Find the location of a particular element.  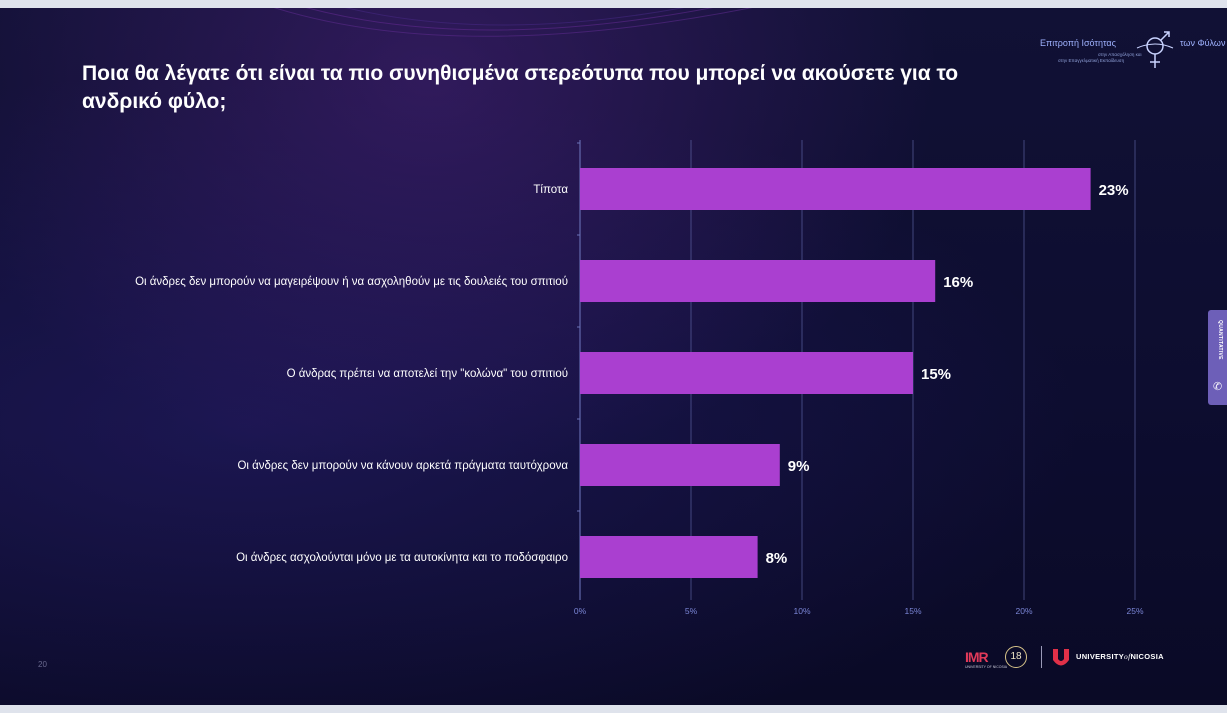

phone-icon: ✆ is located at coordinates (1218, 387).